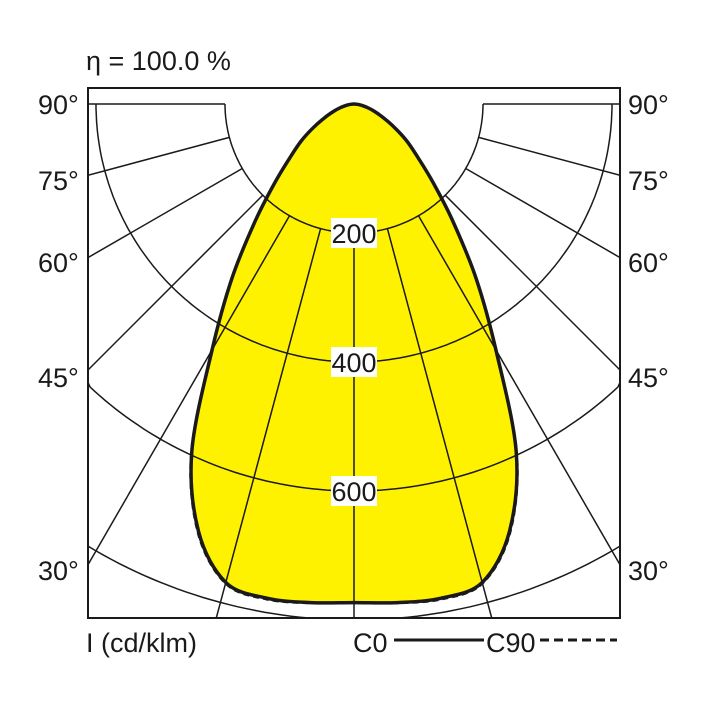 The height and width of the screenshot is (708, 708). What do you see at coordinates (58, 105) in the screenshot?
I see `angle-label-left: 90°` at bounding box center [58, 105].